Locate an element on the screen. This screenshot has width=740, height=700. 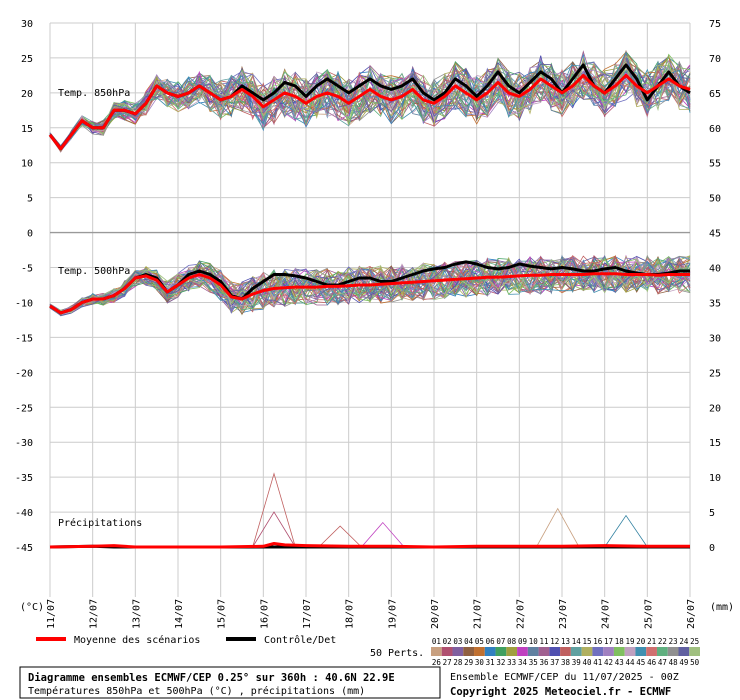
member-label-bottom: 46 is located at coordinates (652, 662).